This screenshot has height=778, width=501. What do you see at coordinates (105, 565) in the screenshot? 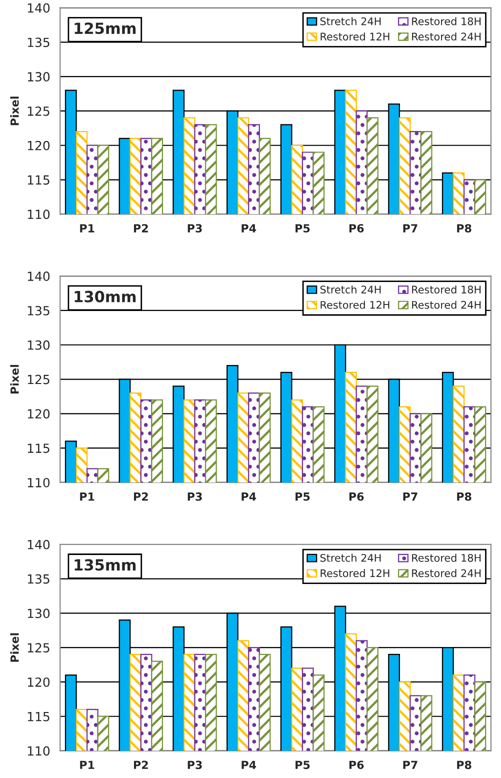
I see `text: 135mm` at bounding box center [105, 565].